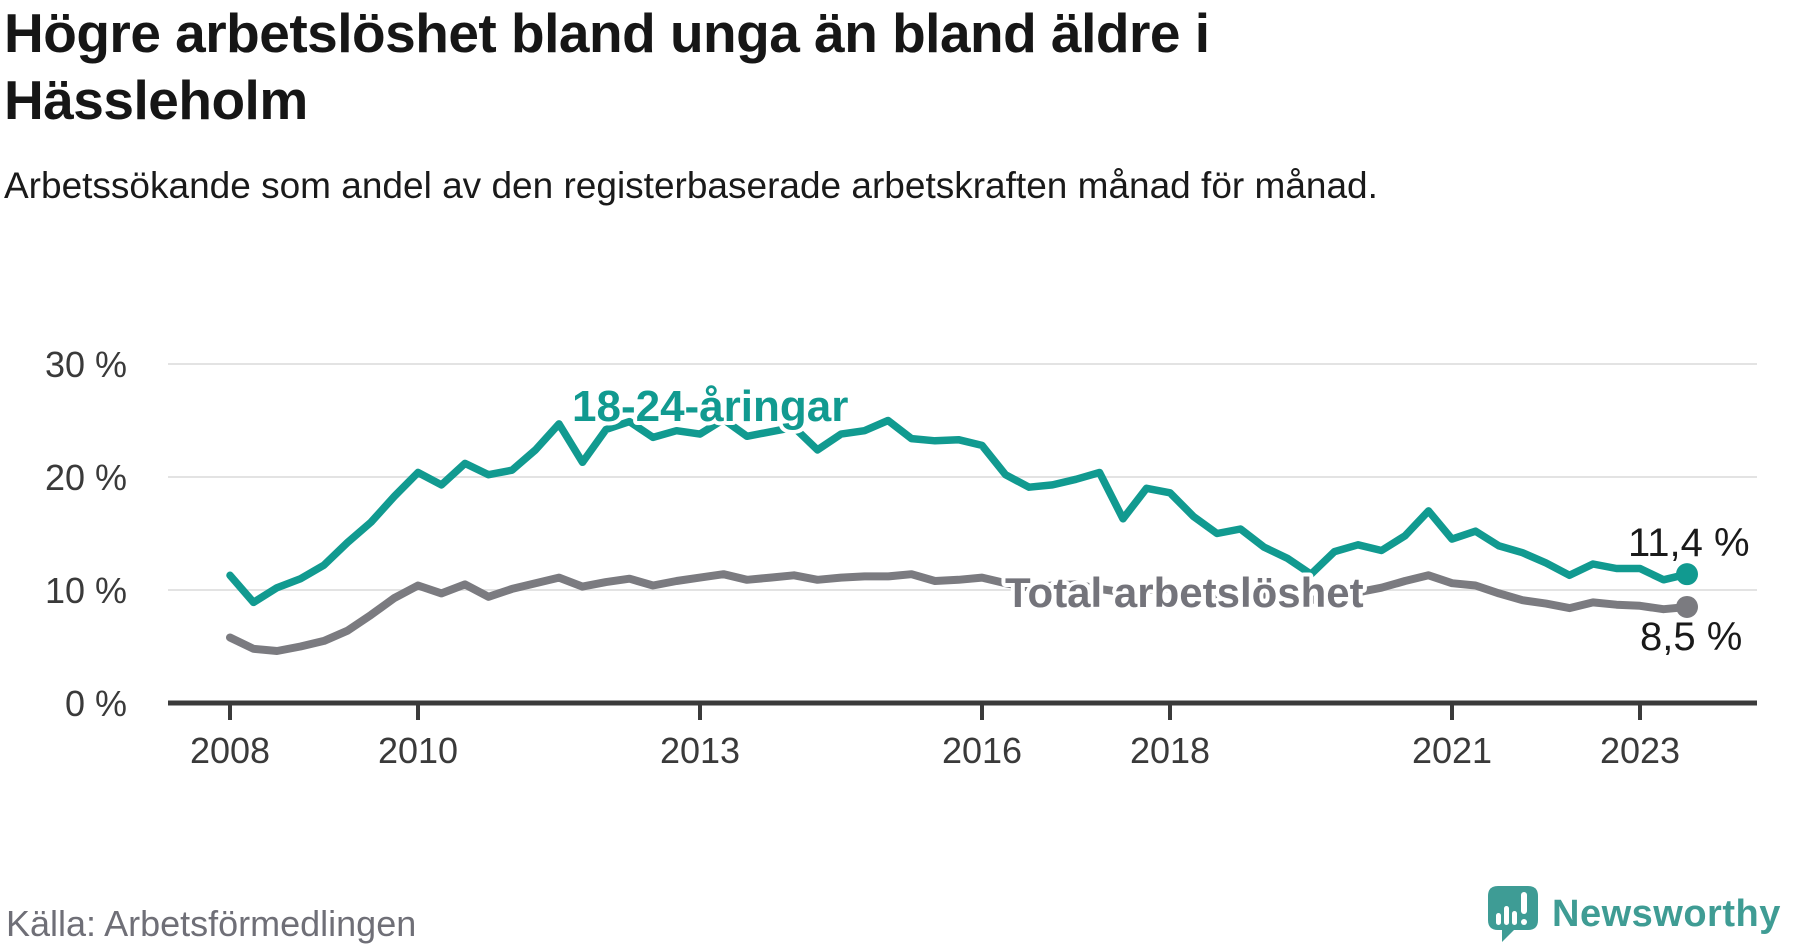 Image resolution: width=1800 pixels, height=948 pixels. Describe the element at coordinates (418, 750) in the screenshot. I see `x-tick-label: 2010` at that location.